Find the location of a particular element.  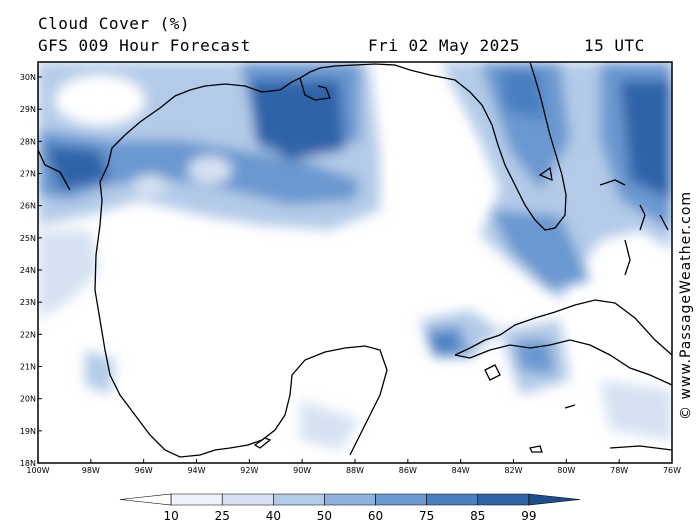

colorbar-label: 25 is located at coordinates (222, 516).